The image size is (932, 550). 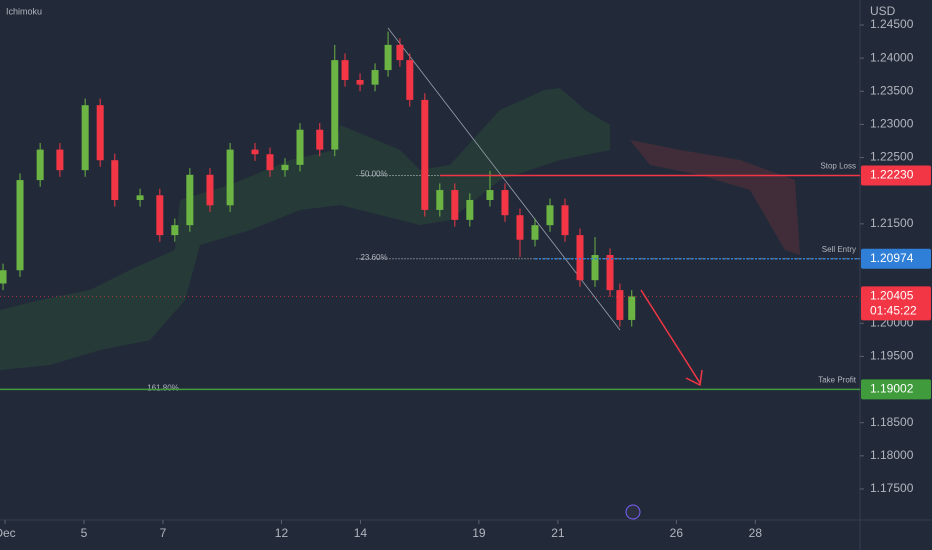 I want to click on countdown: 01:45:22, so click(x=893, y=311).